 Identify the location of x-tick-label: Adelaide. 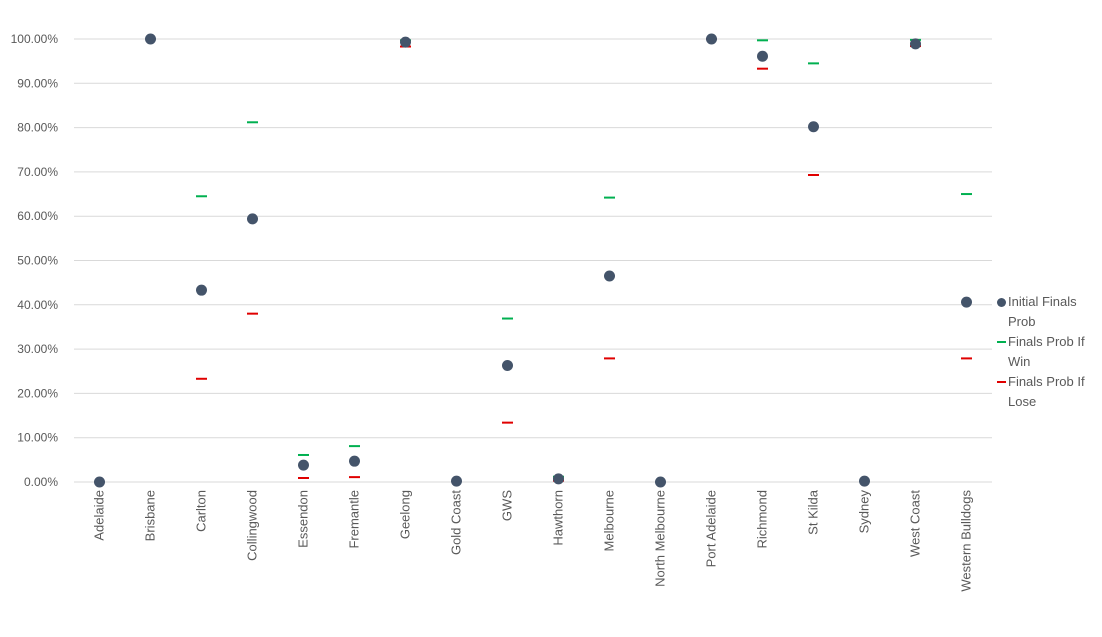
(99, 515).